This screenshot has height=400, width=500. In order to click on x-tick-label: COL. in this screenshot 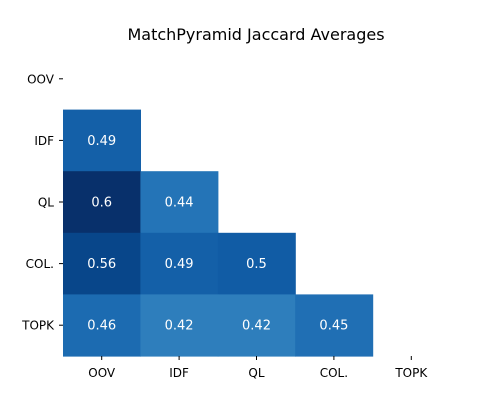, I will do `click(334, 373)`.